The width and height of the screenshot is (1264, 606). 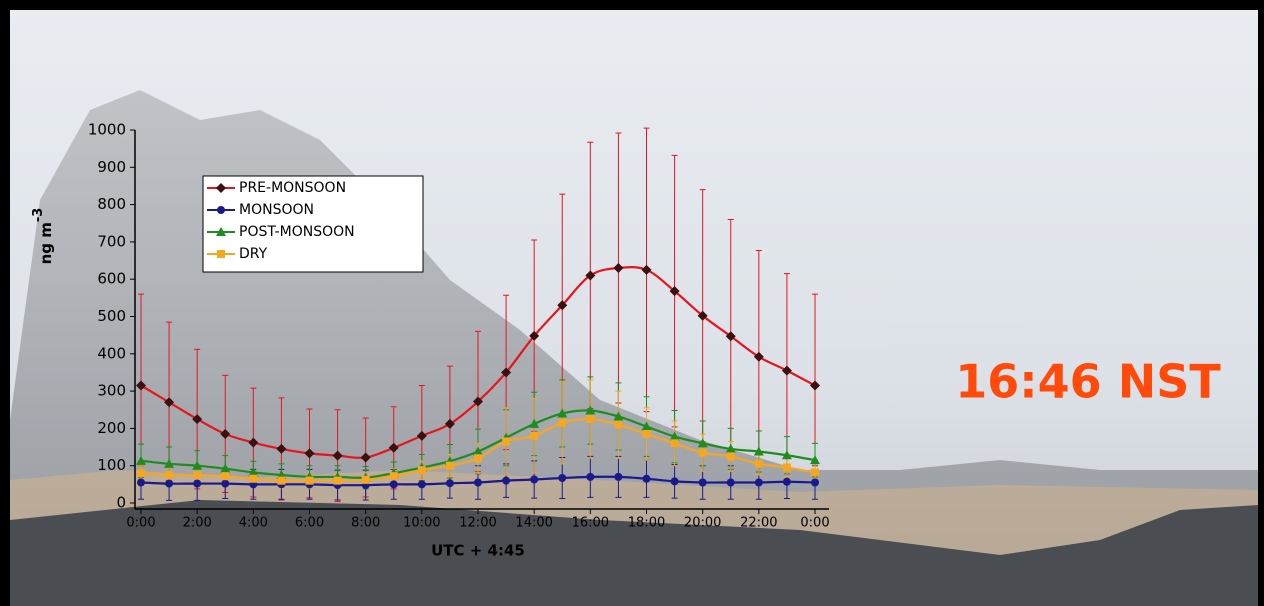 I want to click on x-tick-label: 10:00, so click(x=421, y=523).